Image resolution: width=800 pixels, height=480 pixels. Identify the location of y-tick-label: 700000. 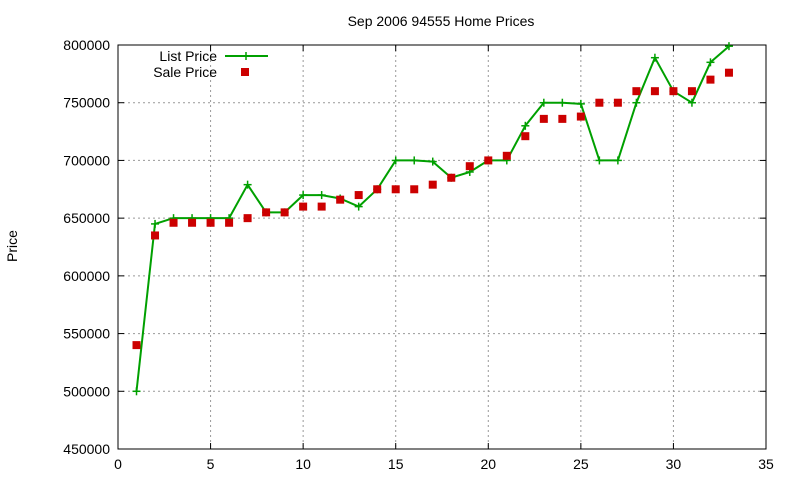
(86, 160).